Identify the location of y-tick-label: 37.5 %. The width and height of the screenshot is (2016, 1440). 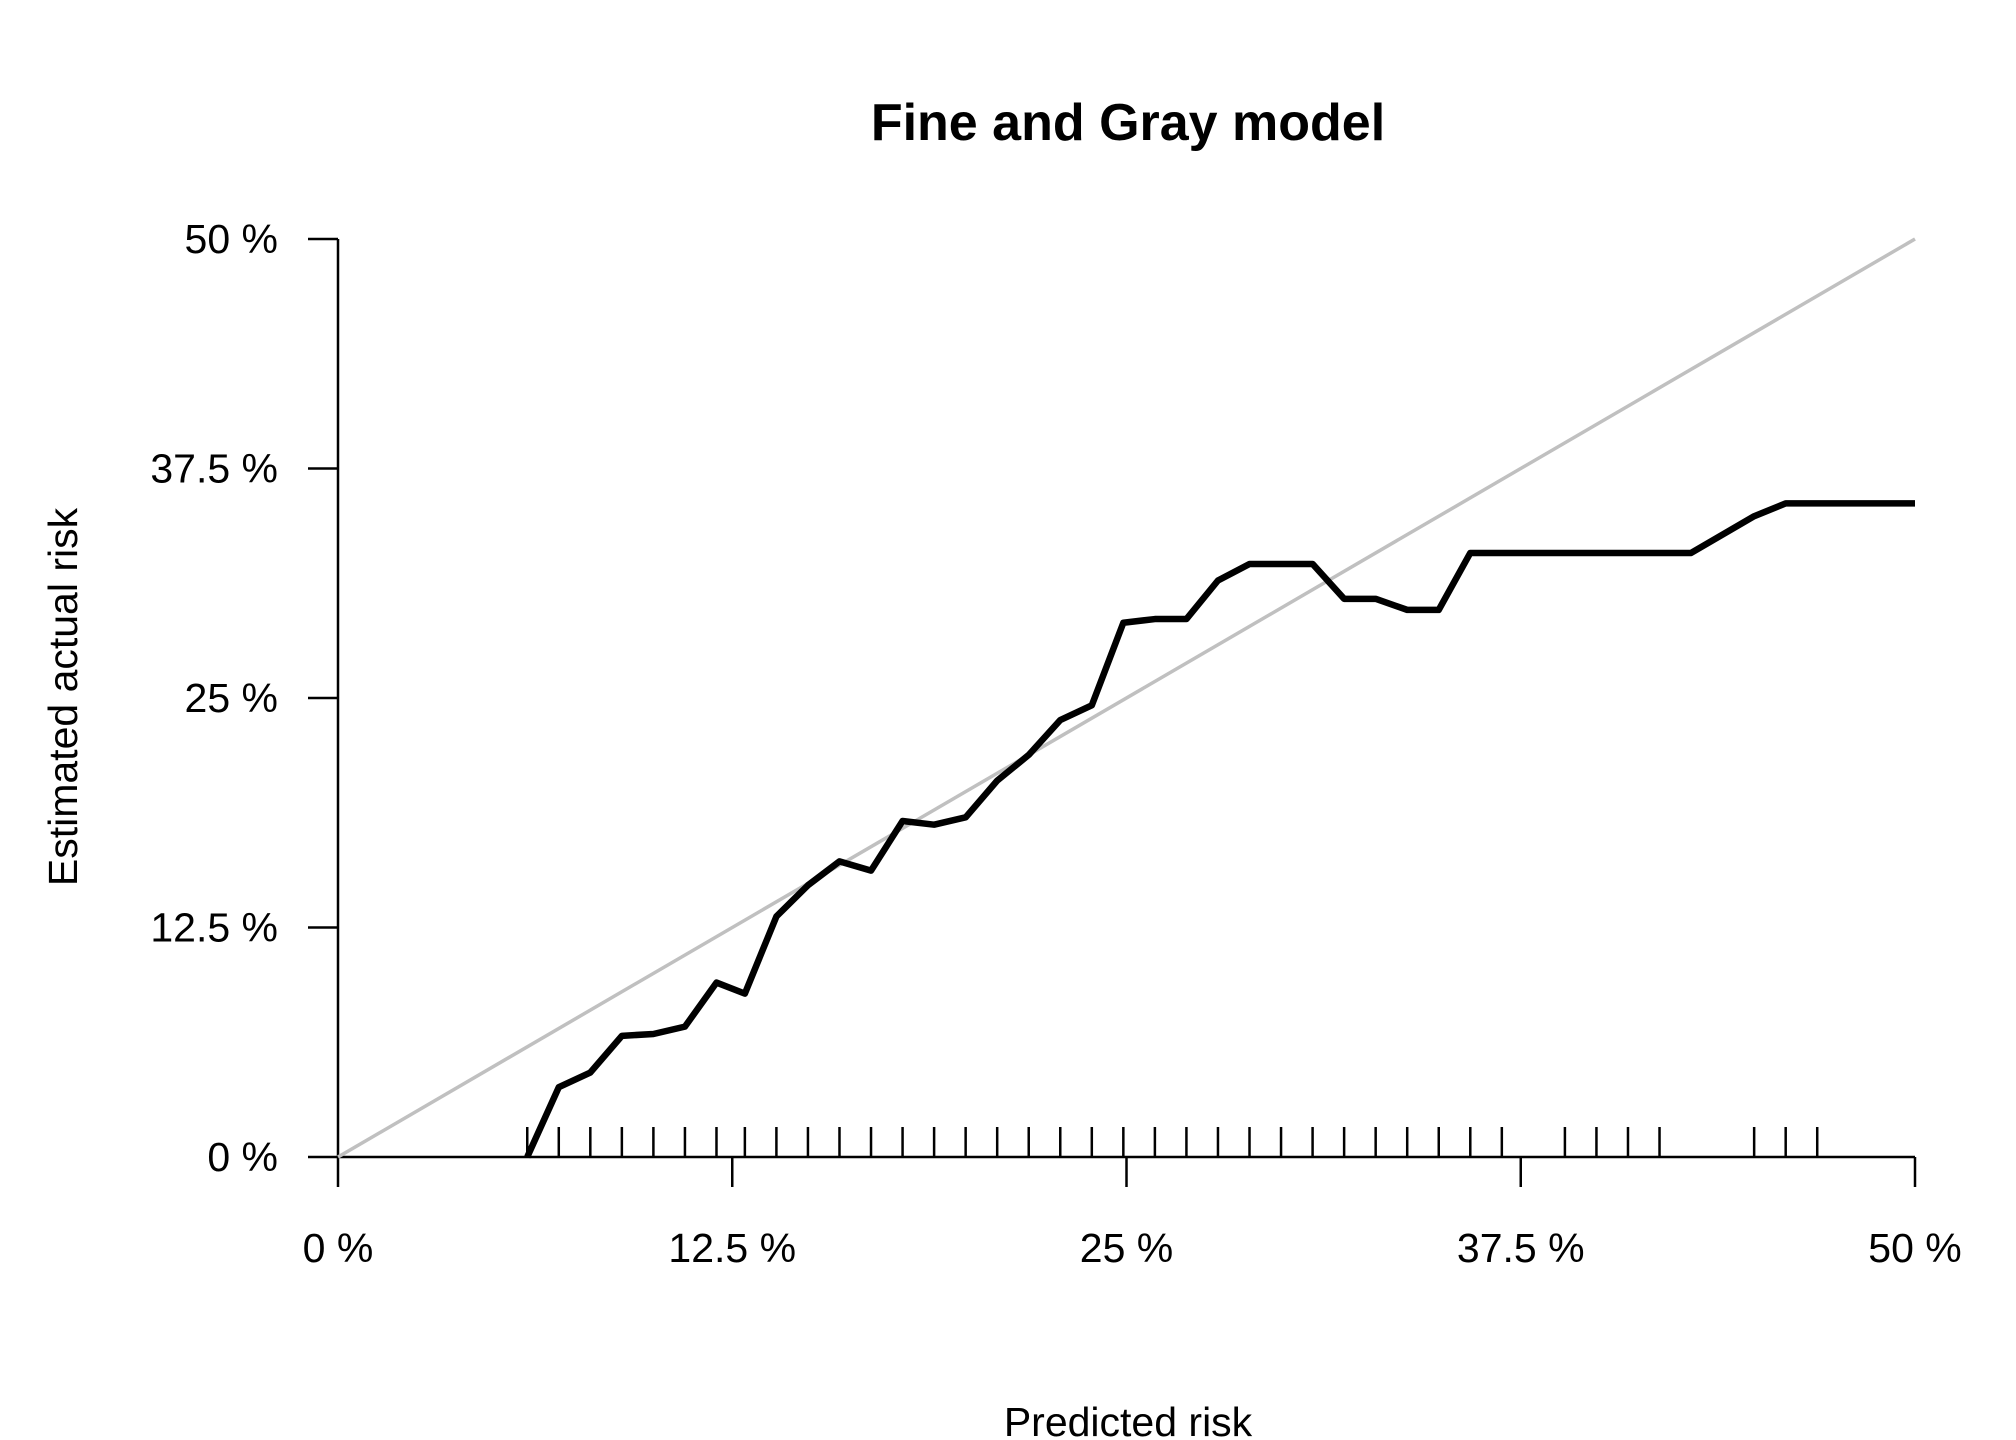
(214, 469).